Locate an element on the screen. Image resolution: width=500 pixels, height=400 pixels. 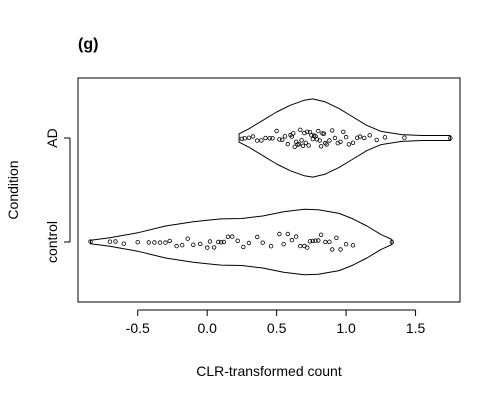
x-axis-label: CLR-transformed count is located at coordinates (269, 371).